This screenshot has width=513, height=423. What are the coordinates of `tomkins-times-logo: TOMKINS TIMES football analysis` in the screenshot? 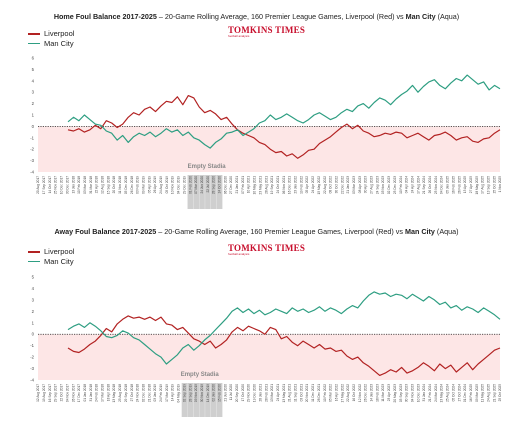 It's located at (266, 31).